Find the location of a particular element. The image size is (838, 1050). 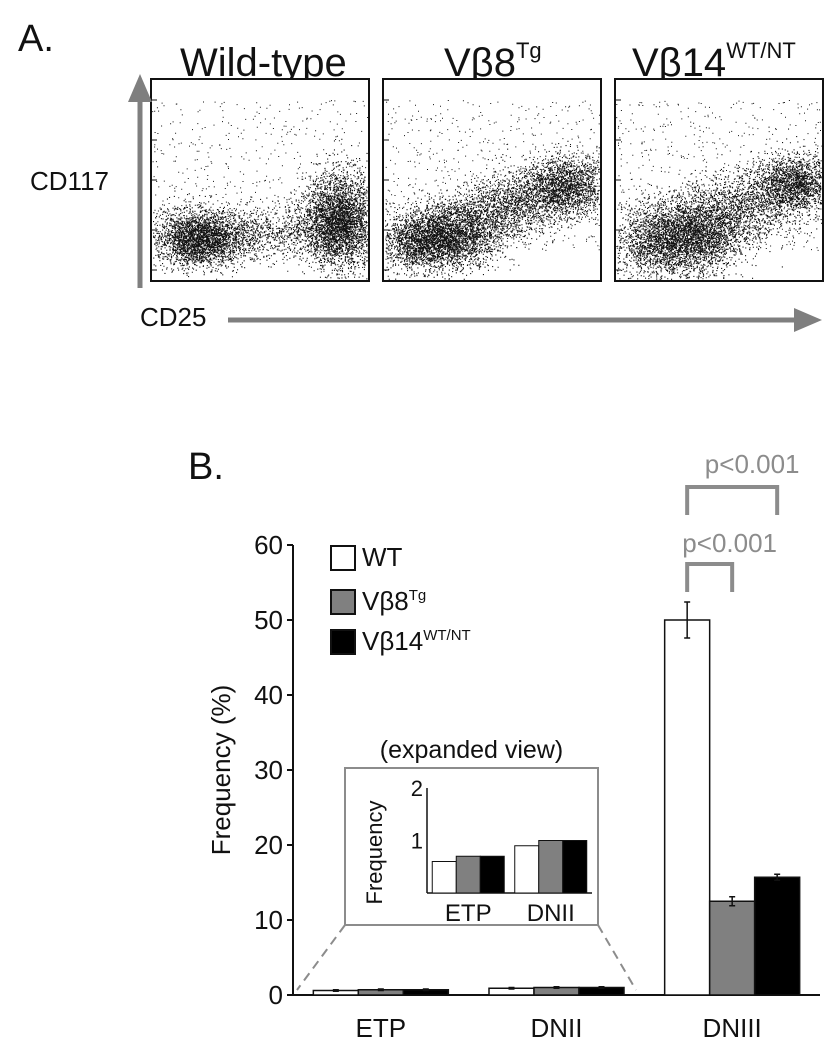

plot-title-wild-type: Wild-type is located at coordinates (263, 62).